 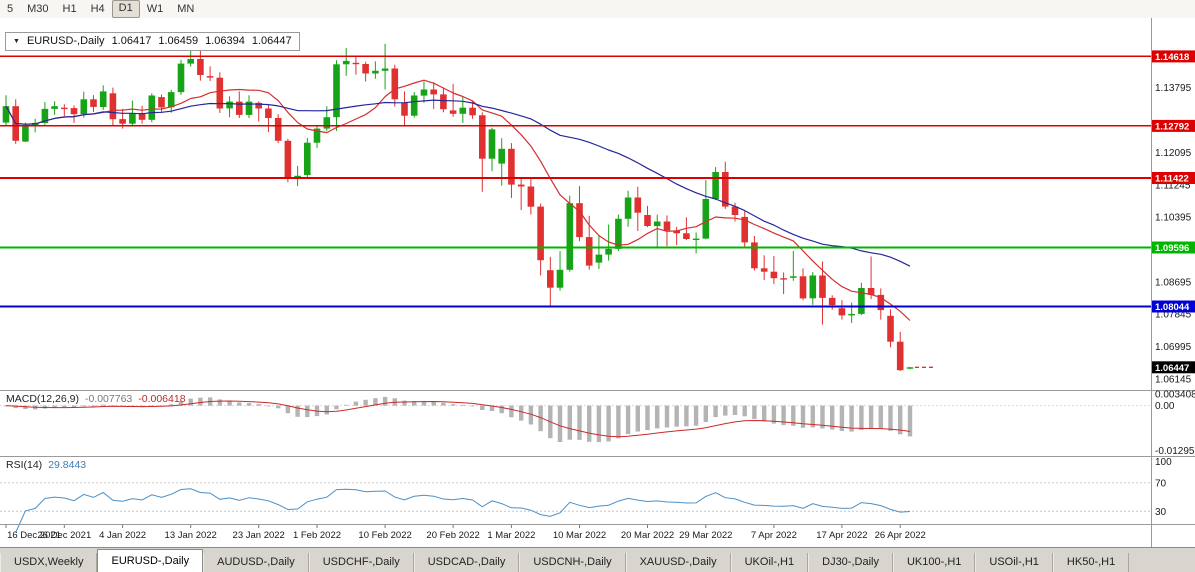 I want to click on svg-text: 1 Feb 2022, so click(x=317, y=535).